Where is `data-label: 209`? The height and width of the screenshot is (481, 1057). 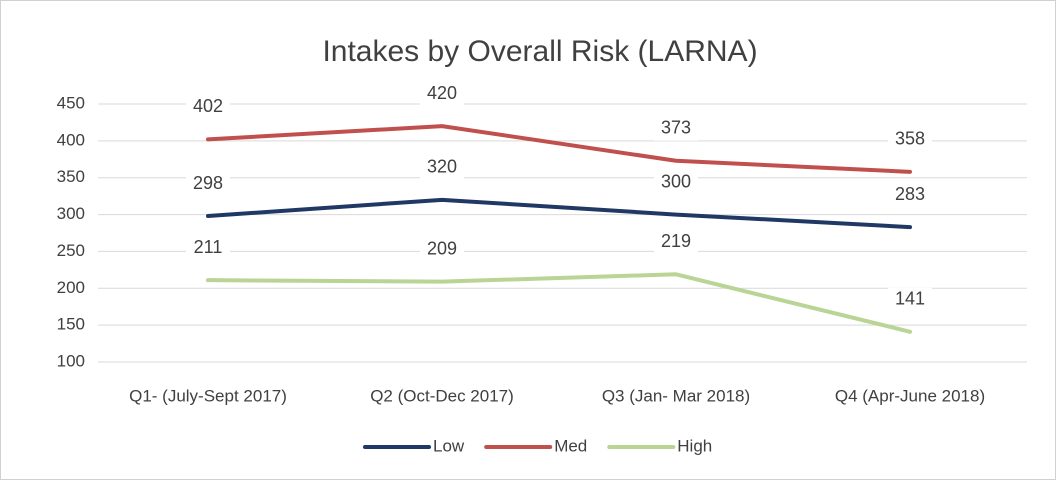 data-label: 209 is located at coordinates (442, 248).